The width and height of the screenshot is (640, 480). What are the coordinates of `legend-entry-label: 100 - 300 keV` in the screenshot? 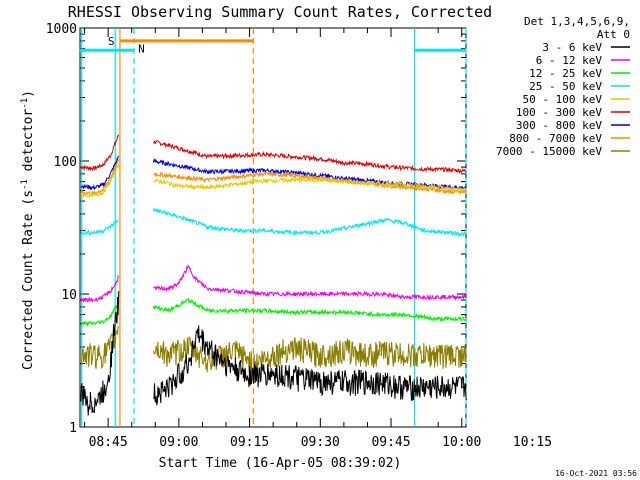 It's located at (559, 112).